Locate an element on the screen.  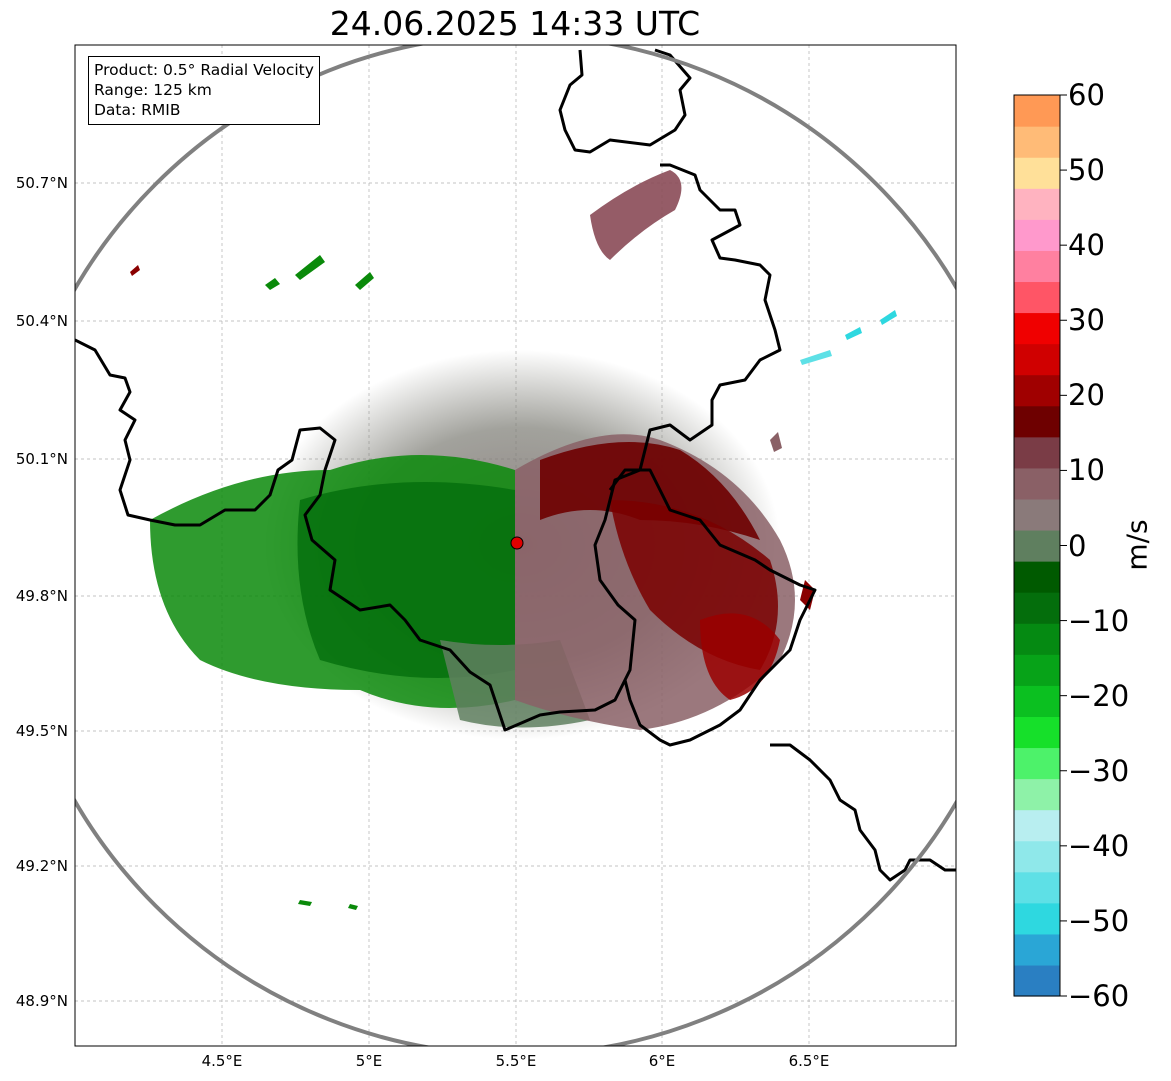
colorbar-tick-label: −30 is located at coordinates (1099, 770).